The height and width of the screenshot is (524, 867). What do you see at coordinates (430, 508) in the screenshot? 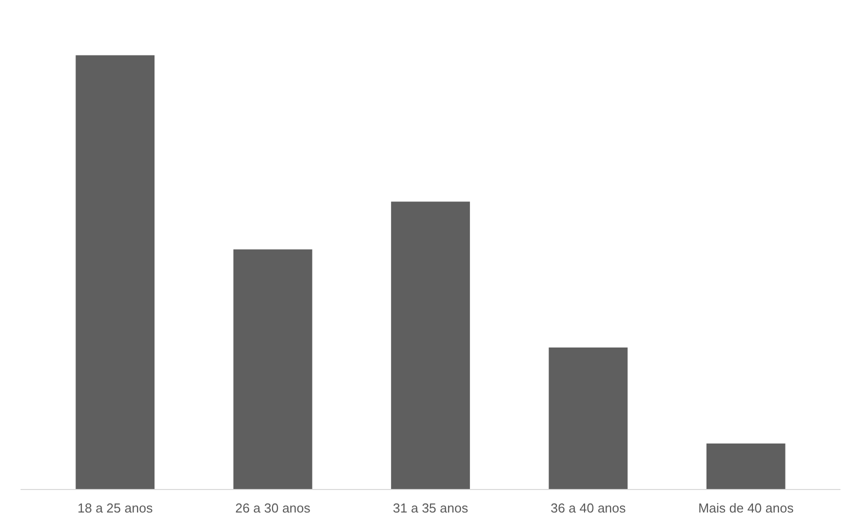
I see `x-tick-label: 31 a 35 anos` at bounding box center [430, 508].